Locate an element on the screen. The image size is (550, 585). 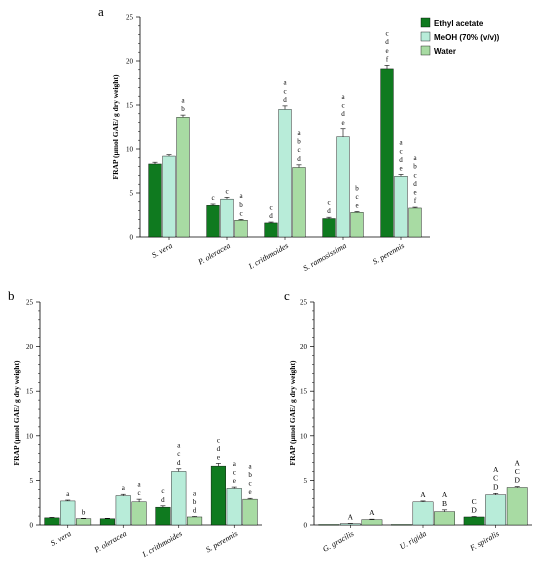
bar-water-s-ramosissima is located at coordinates (357, 225).